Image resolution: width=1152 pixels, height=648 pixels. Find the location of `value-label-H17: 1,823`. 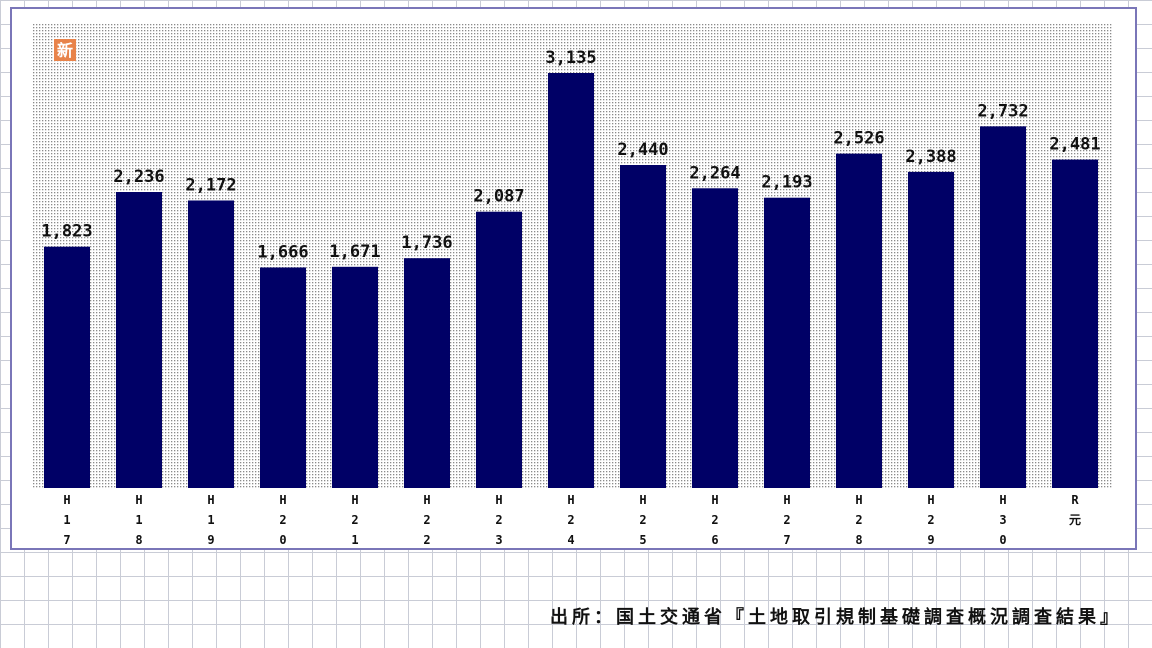

value-label-H17: 1,823 is located at coordinates (66, 232).